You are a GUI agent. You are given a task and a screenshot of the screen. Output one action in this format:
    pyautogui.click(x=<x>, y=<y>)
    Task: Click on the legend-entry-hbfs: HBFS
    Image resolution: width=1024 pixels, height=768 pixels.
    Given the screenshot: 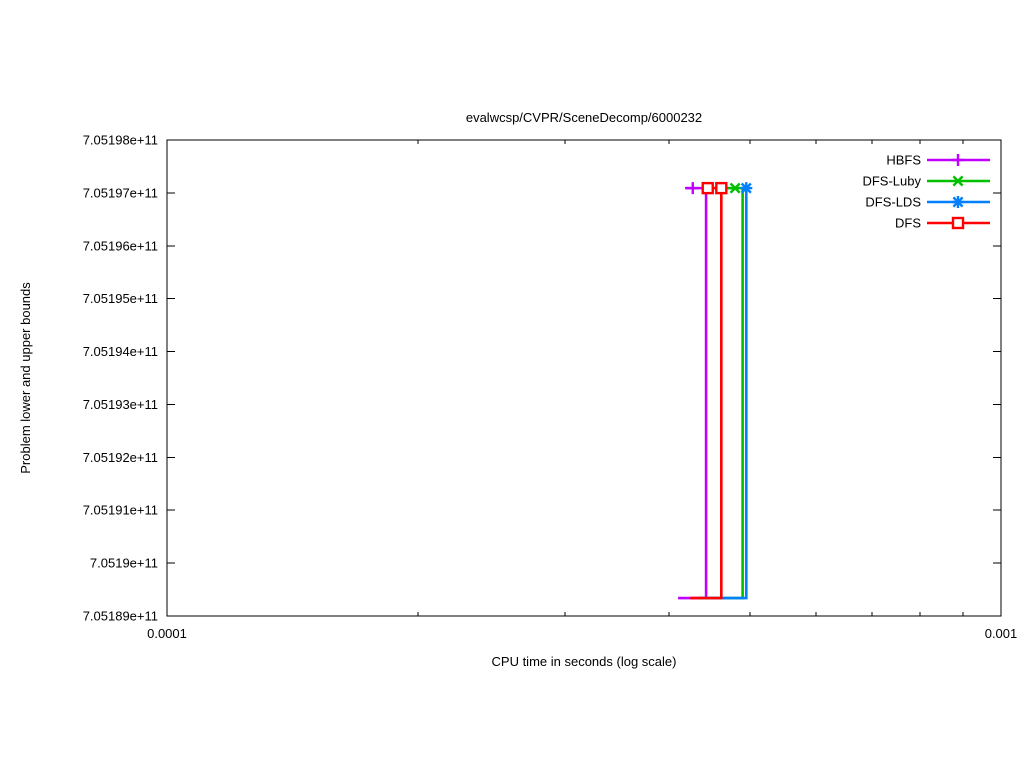 What is the action you would take?
    pyautogui.click(x=938, y=160)
    